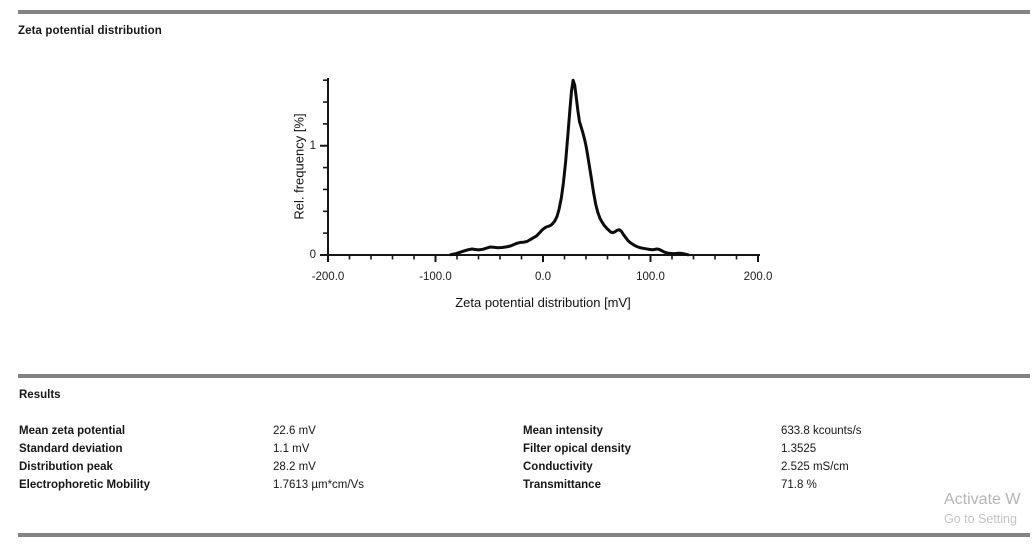 The width and height of the screenshot is (1032, 546). Describe the element at coordinates (980, 519) in the screenshot. I see `watermark-line2: Go to Setting` at that location.